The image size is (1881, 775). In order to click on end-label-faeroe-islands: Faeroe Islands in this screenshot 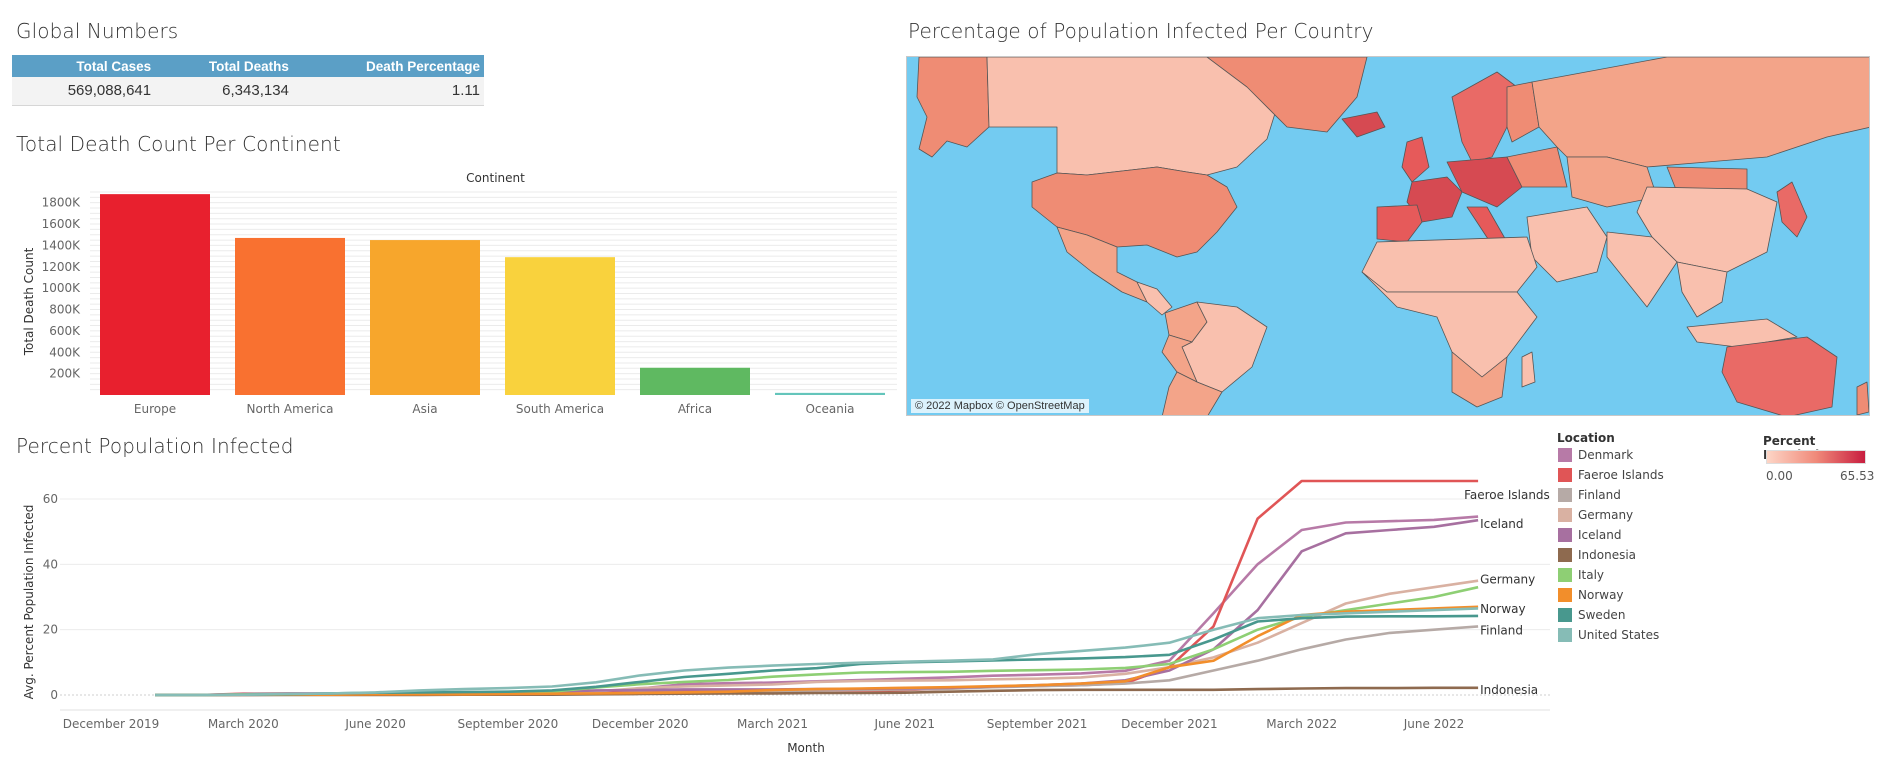, I will do `click(1507, 495)`.